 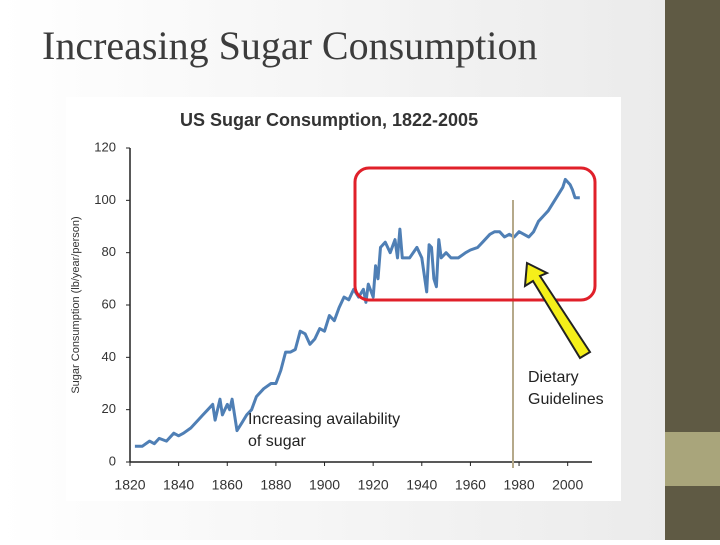 I want to click on y-tick-label: 120, so click(x=105, y=146).